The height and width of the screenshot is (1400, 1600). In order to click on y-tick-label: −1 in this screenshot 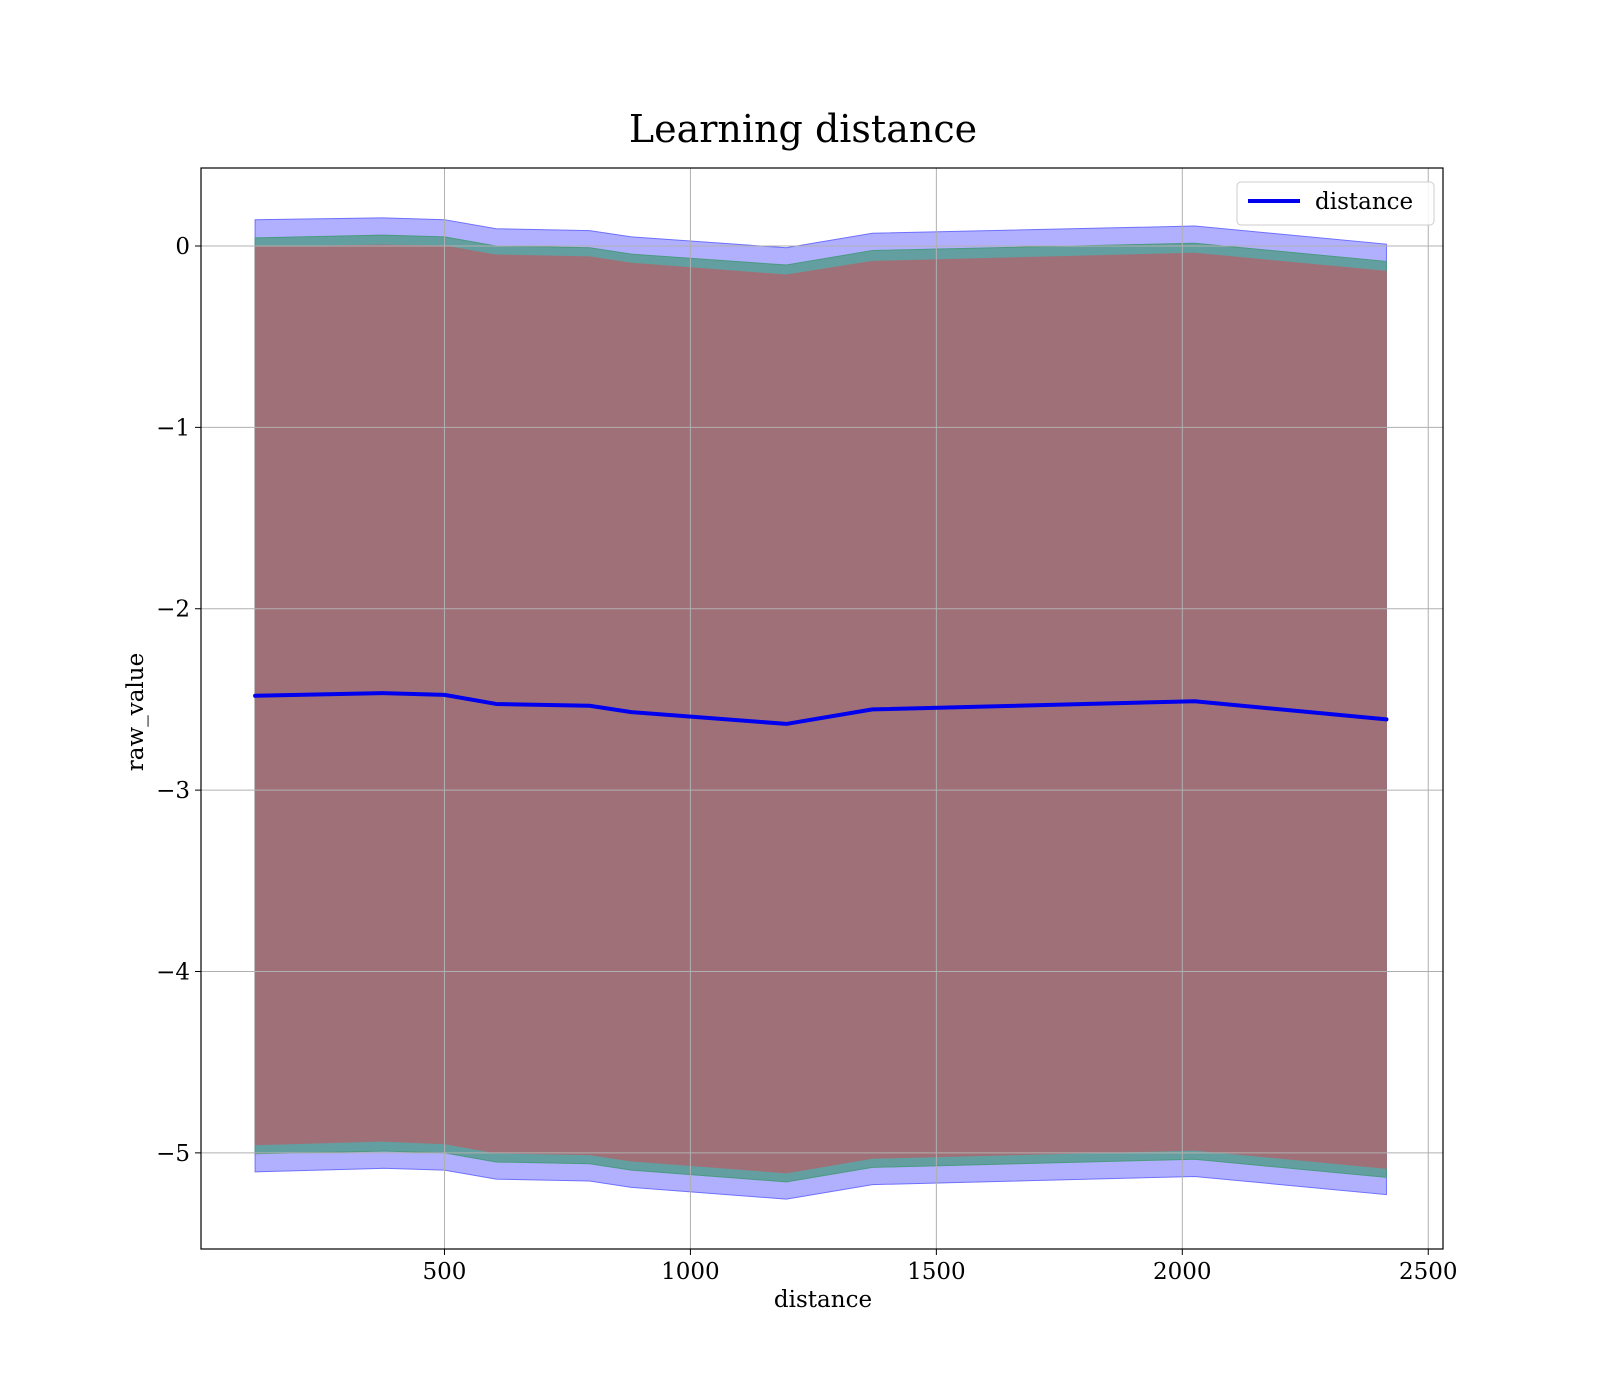, I will do `click(173, 428)`.